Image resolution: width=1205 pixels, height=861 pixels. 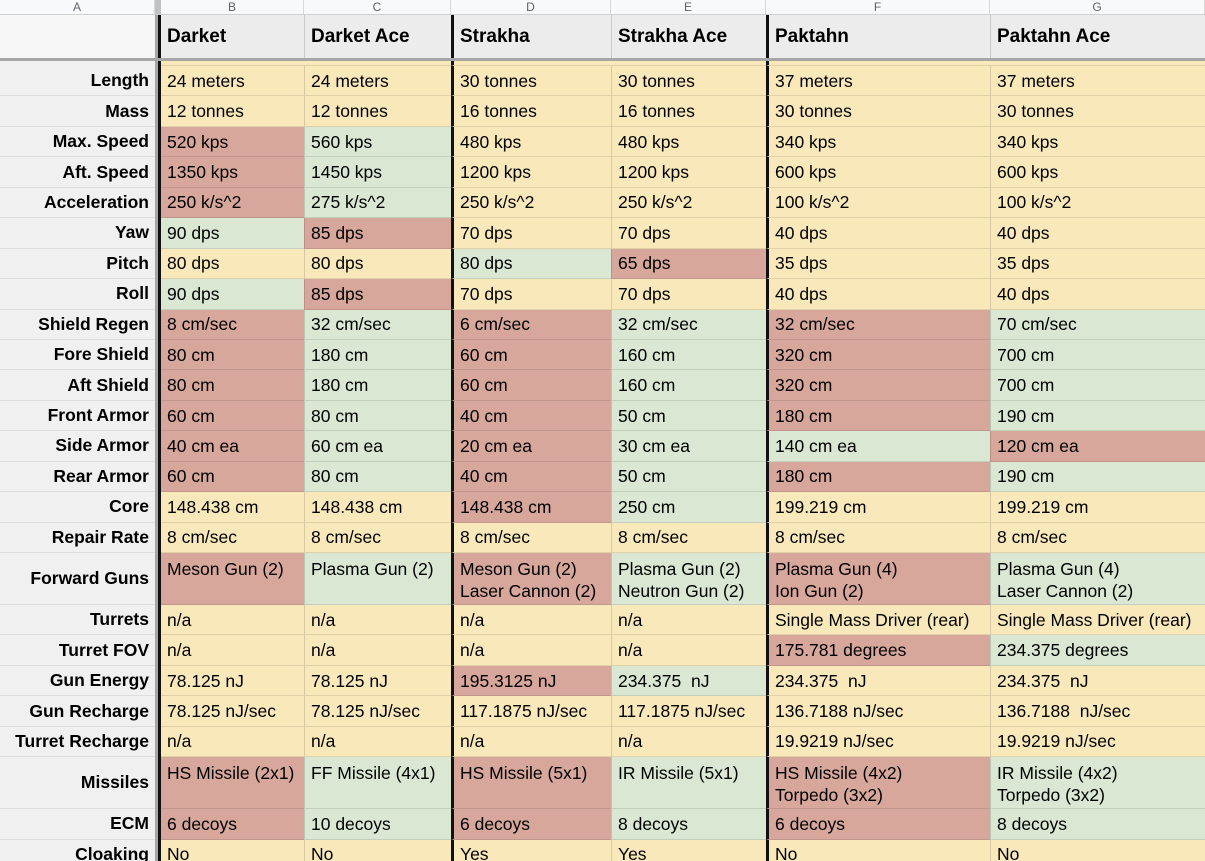 I want to click on ship-header-paktahn-ace: Paktahn Ace, so click(x=1097, y=36).